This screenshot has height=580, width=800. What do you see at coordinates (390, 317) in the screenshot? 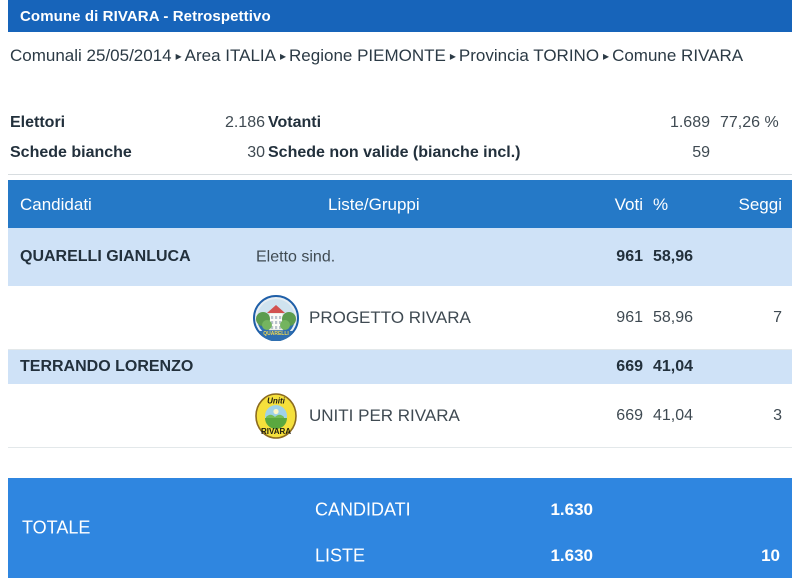
I see `list-name: PROGETTO RIVARA` at bounding box center [390, 317].